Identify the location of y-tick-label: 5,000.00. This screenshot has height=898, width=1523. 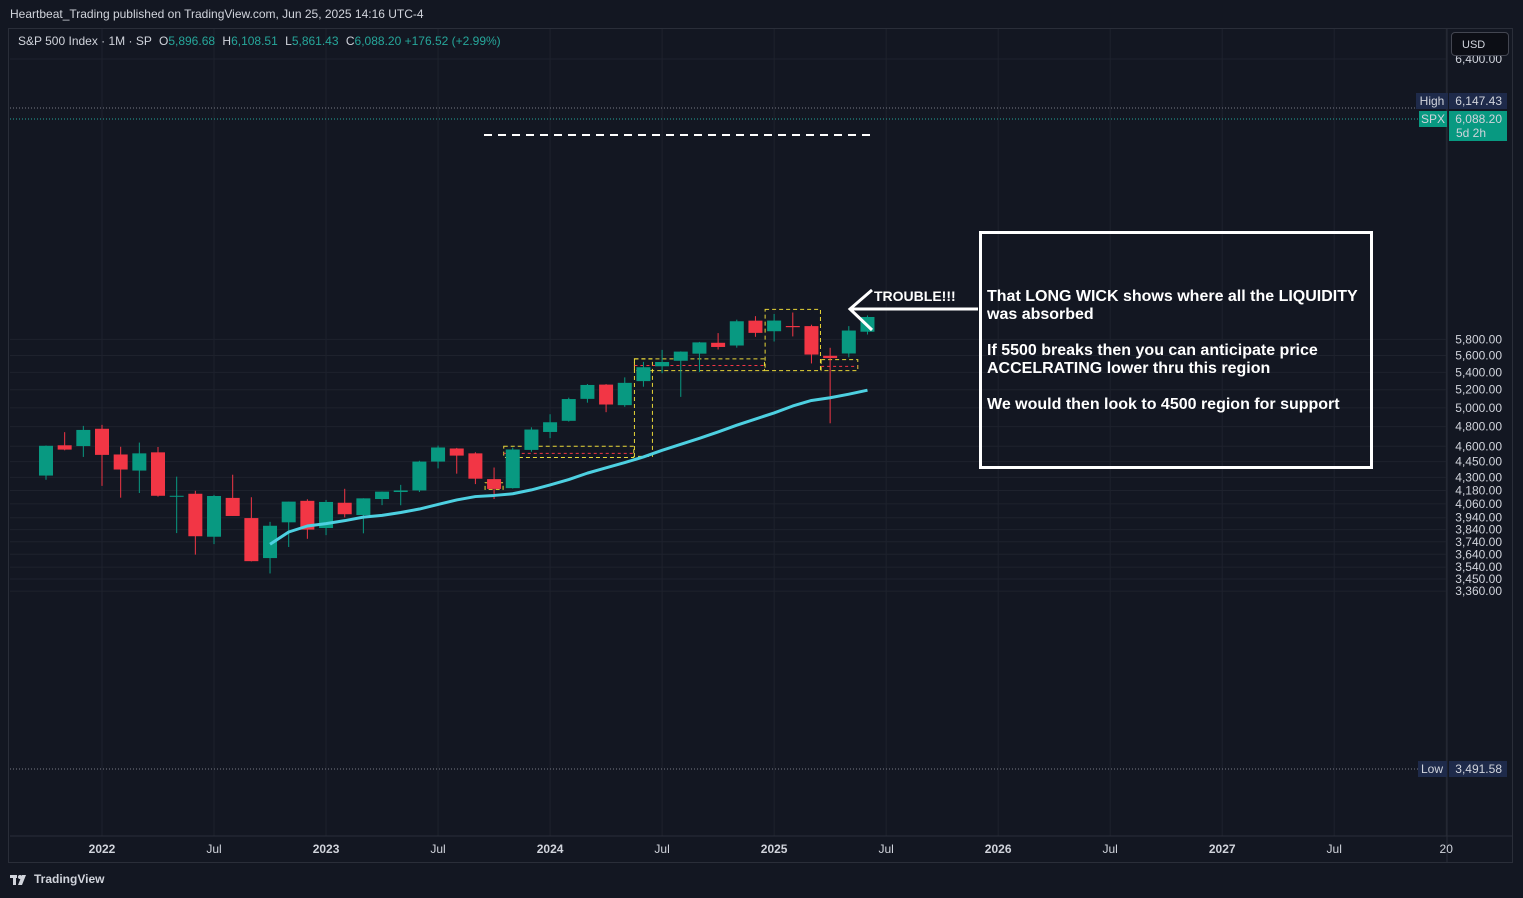
(1478, 408).